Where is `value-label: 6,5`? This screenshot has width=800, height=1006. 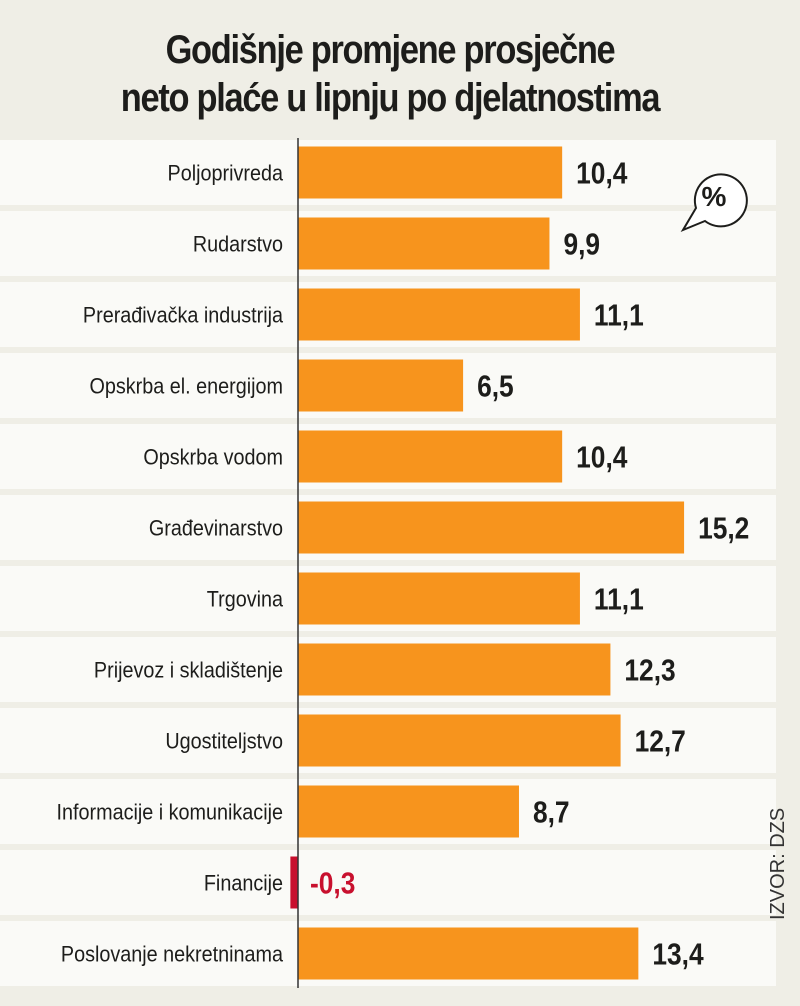 value-label: 6,5 is located at coordinates (495, 387).